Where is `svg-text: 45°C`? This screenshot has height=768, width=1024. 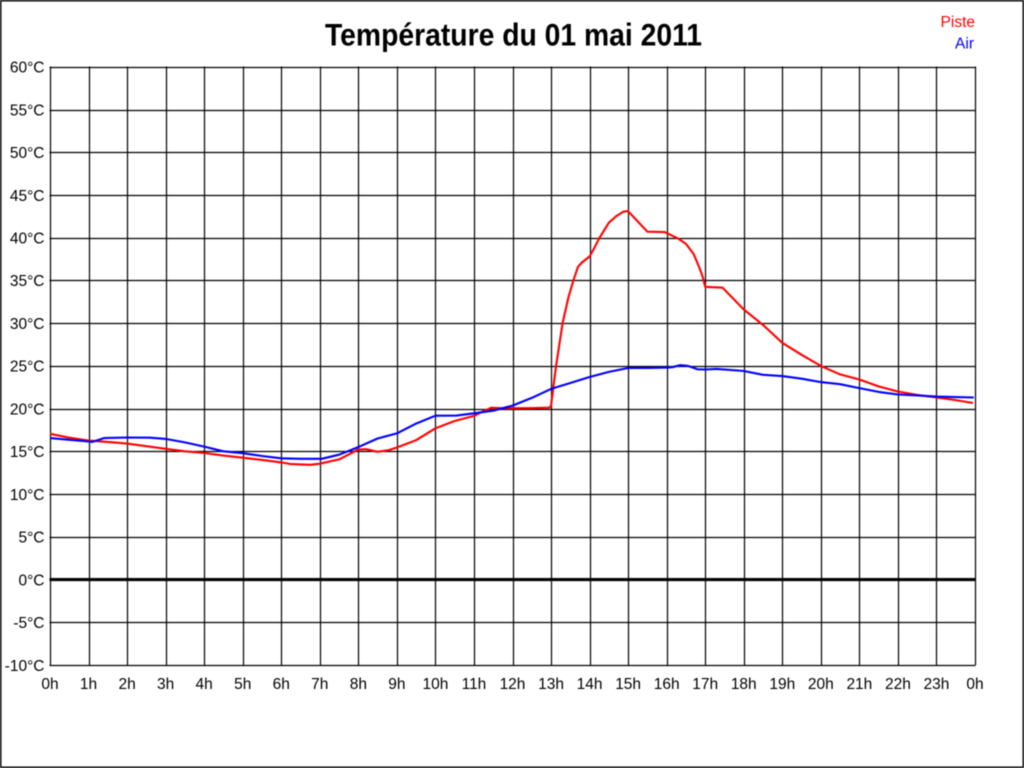 svg-text: 45°C is located at coordinates (27, 196).